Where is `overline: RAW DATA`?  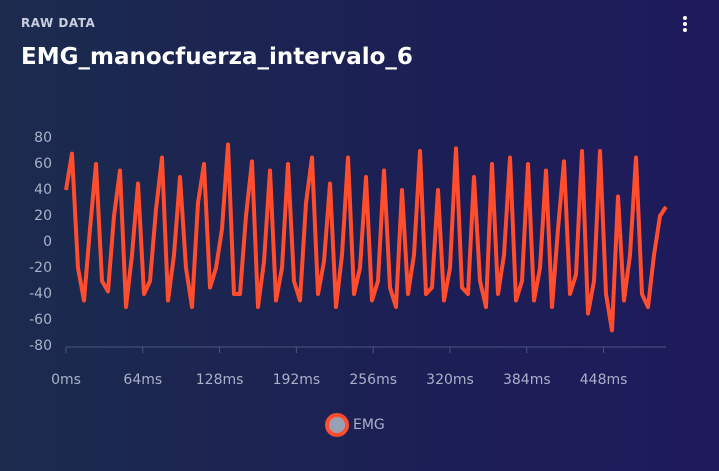 overline: RAW DATA is located at coordinates (58, 23).